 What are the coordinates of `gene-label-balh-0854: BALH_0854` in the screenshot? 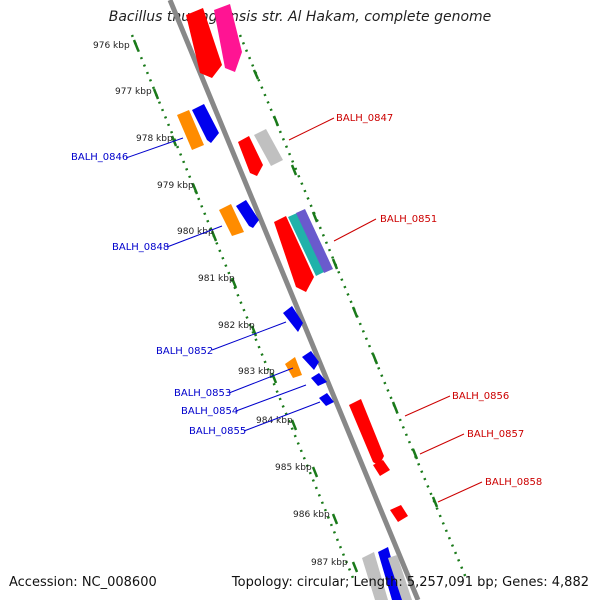 It's located at (209, 411).